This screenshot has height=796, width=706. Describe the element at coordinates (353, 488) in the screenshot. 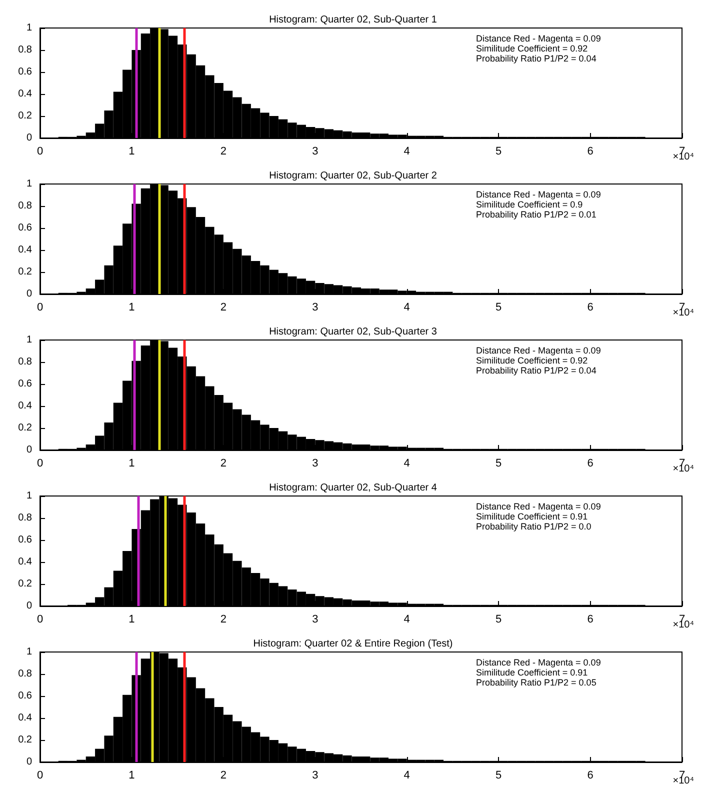

I see `chart-title: Histogram: Quarter 02, Sub-Quarter 4` at that location.